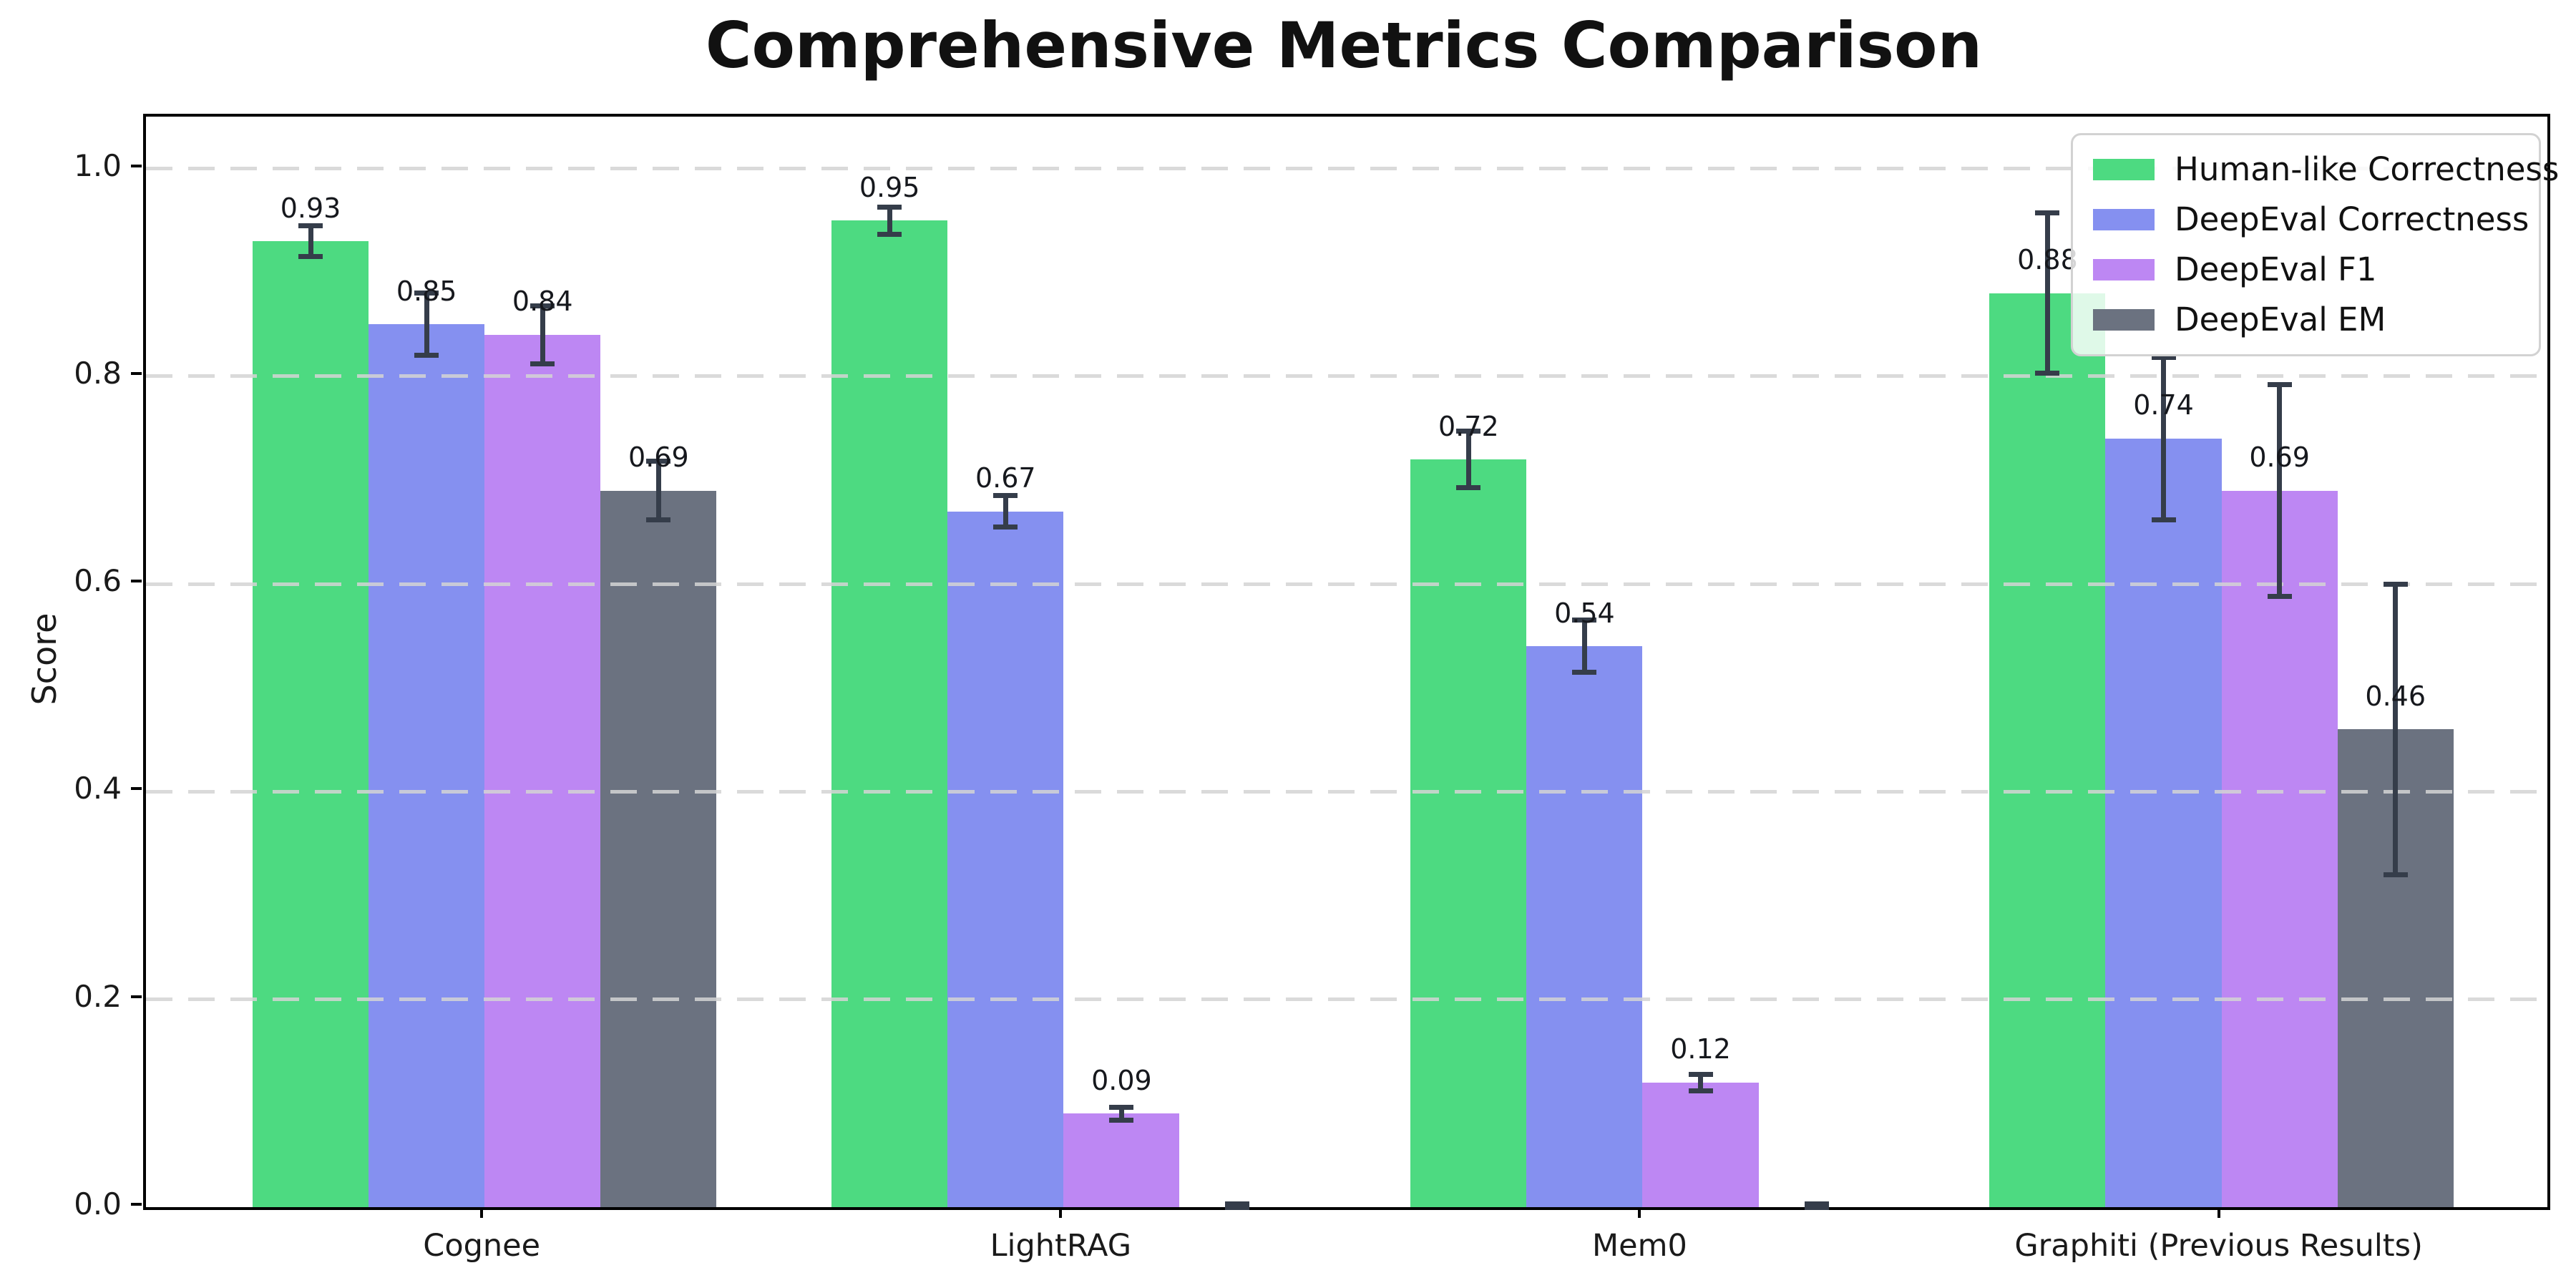 The height and width of the screenshot is (1288, 2576). I want to click on bar-value-label: 0.12, so click(1700, 1049).